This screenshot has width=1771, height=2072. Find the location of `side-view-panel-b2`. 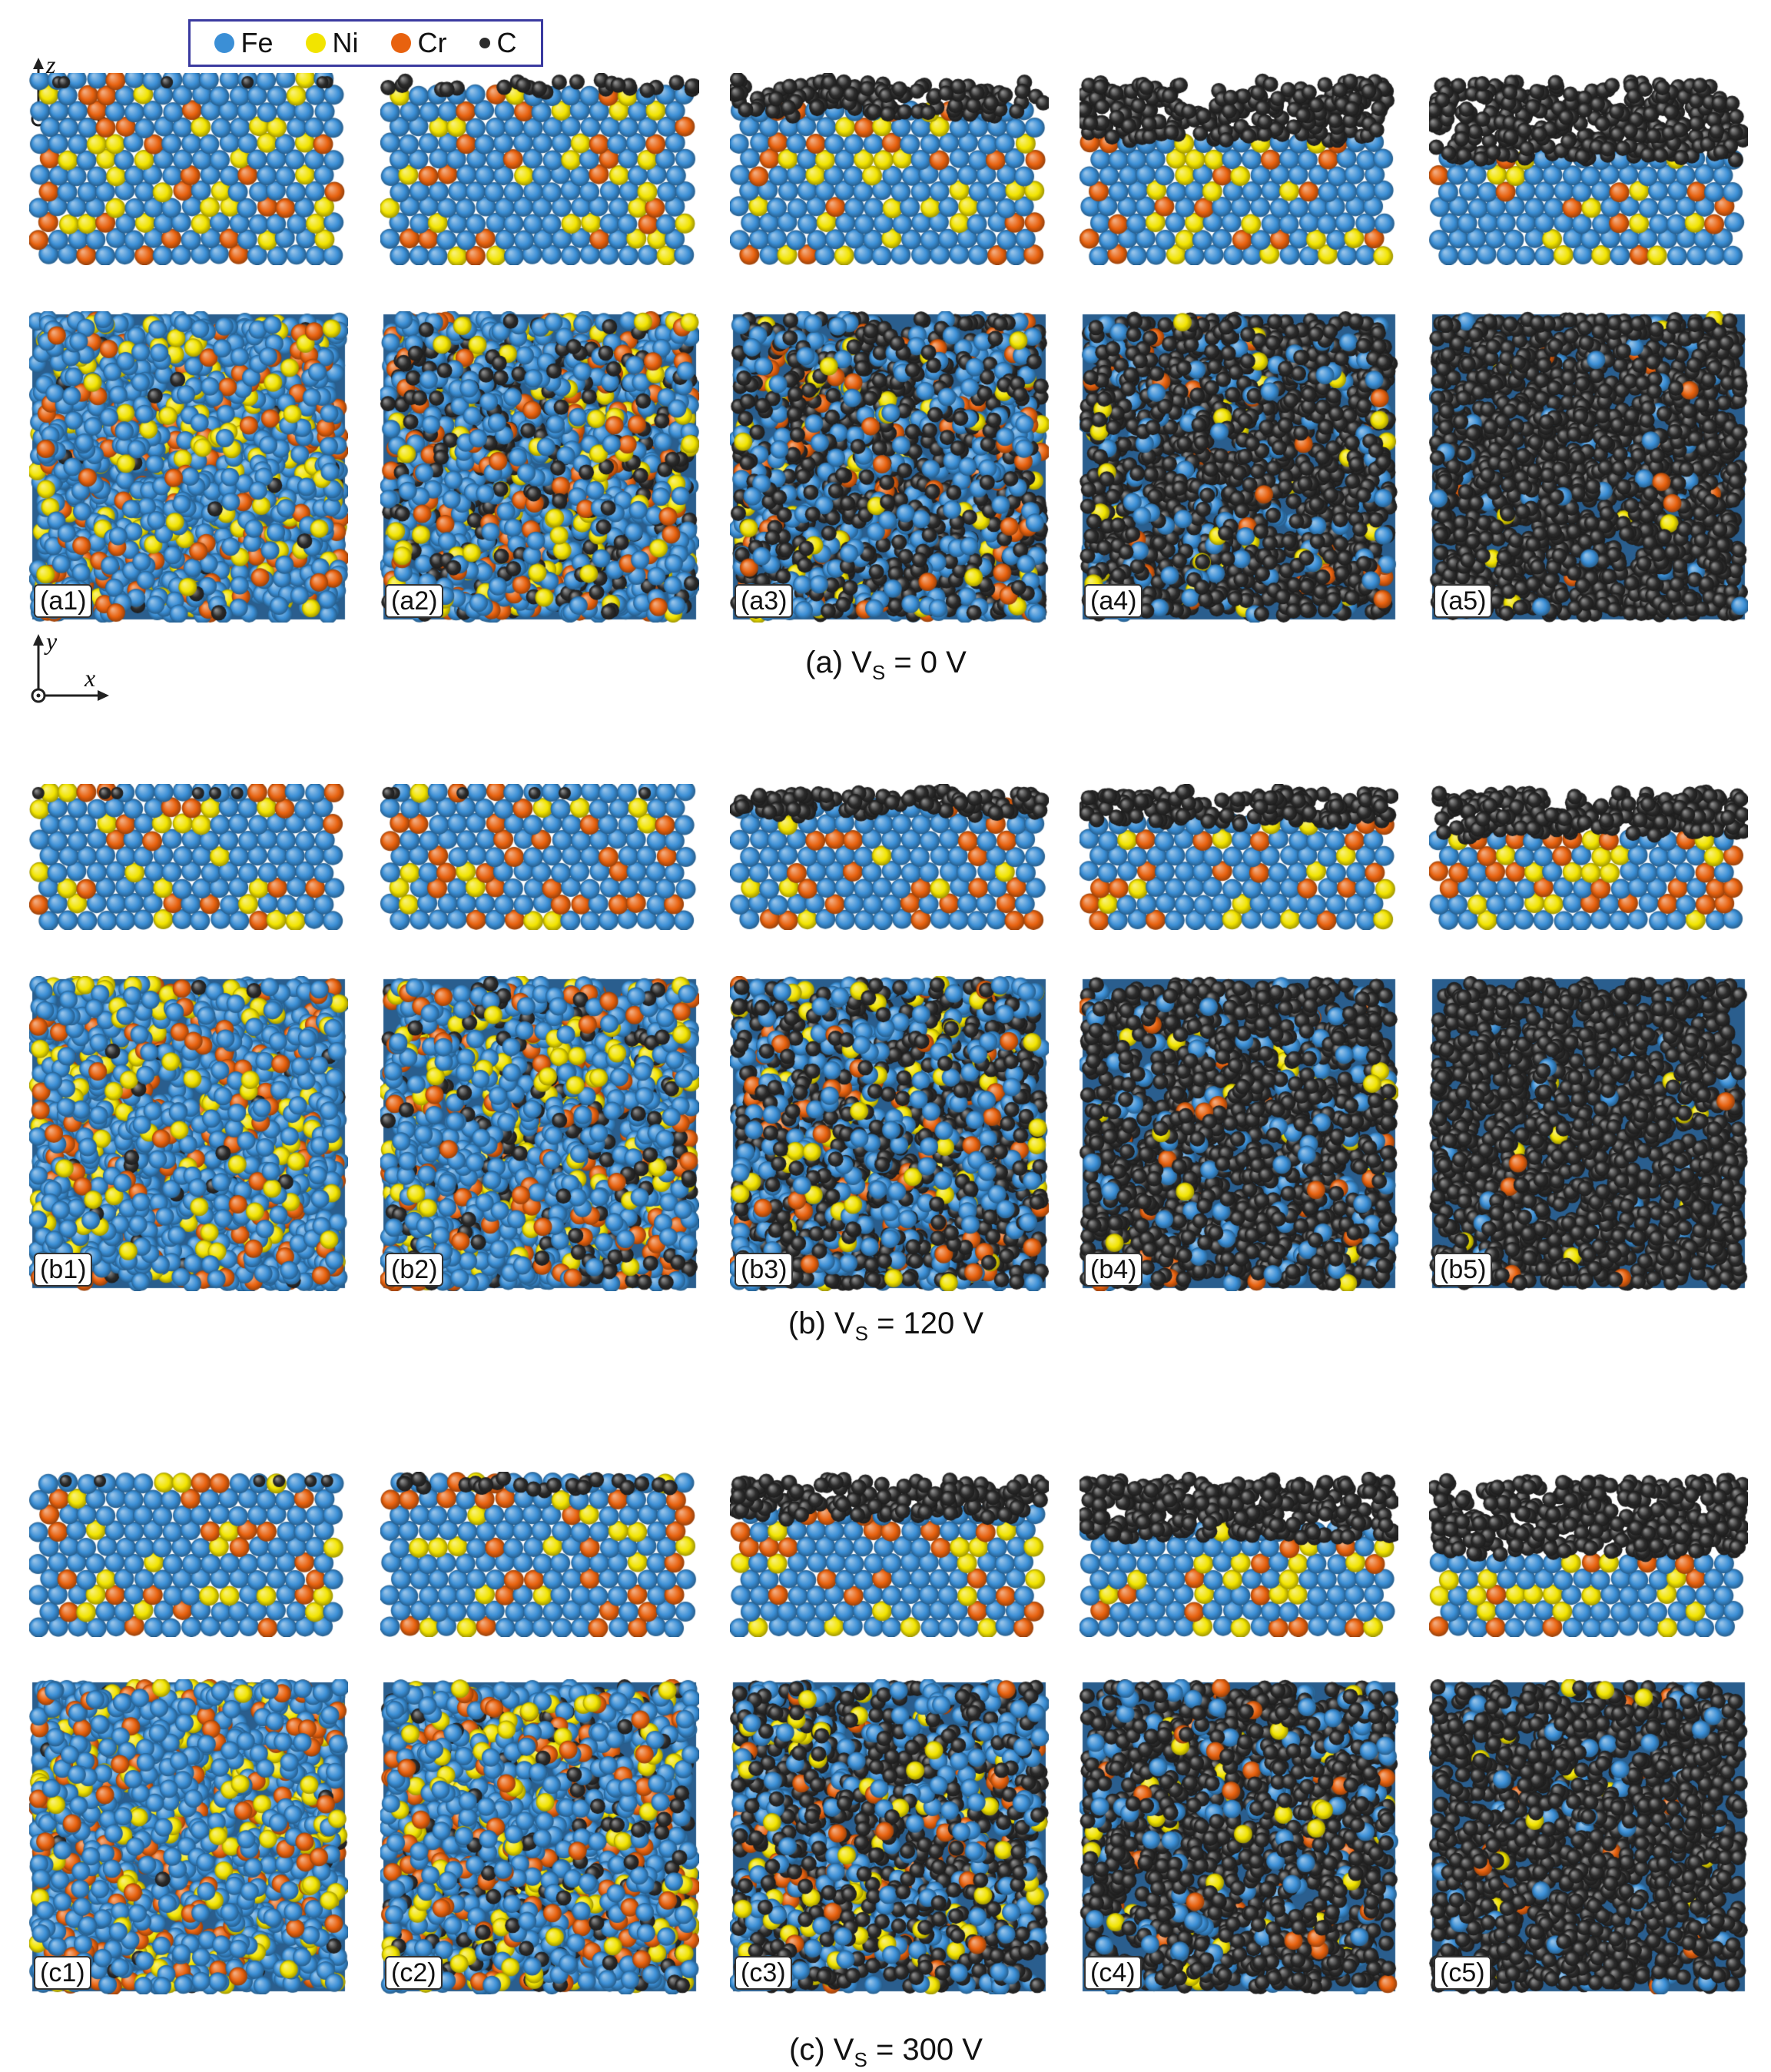

side-view-panel-b2 is located at coordinates (539, 857).